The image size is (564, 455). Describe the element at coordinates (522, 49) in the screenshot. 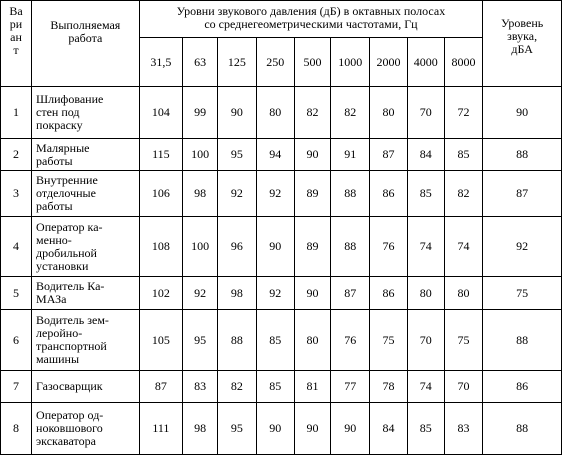

I see `header-text-line: дБА` at that location.